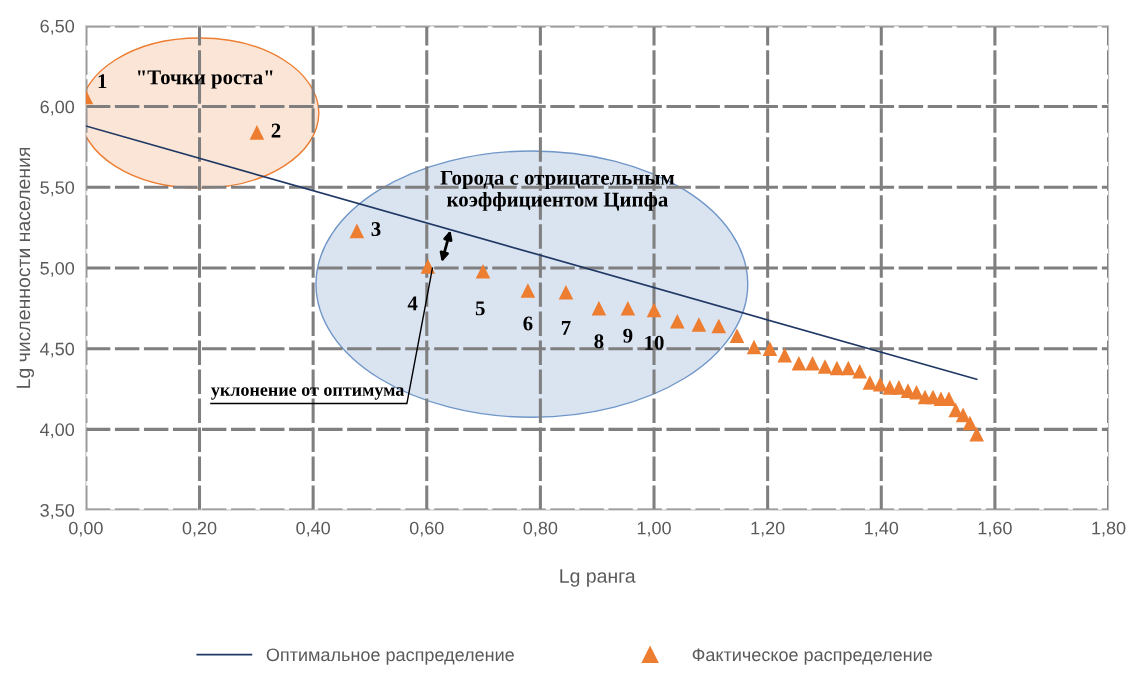 Image resolution: width=1130 pixels, height=681 pixels. I want to click on x-tick-label: 0,00, so click(86, 529).